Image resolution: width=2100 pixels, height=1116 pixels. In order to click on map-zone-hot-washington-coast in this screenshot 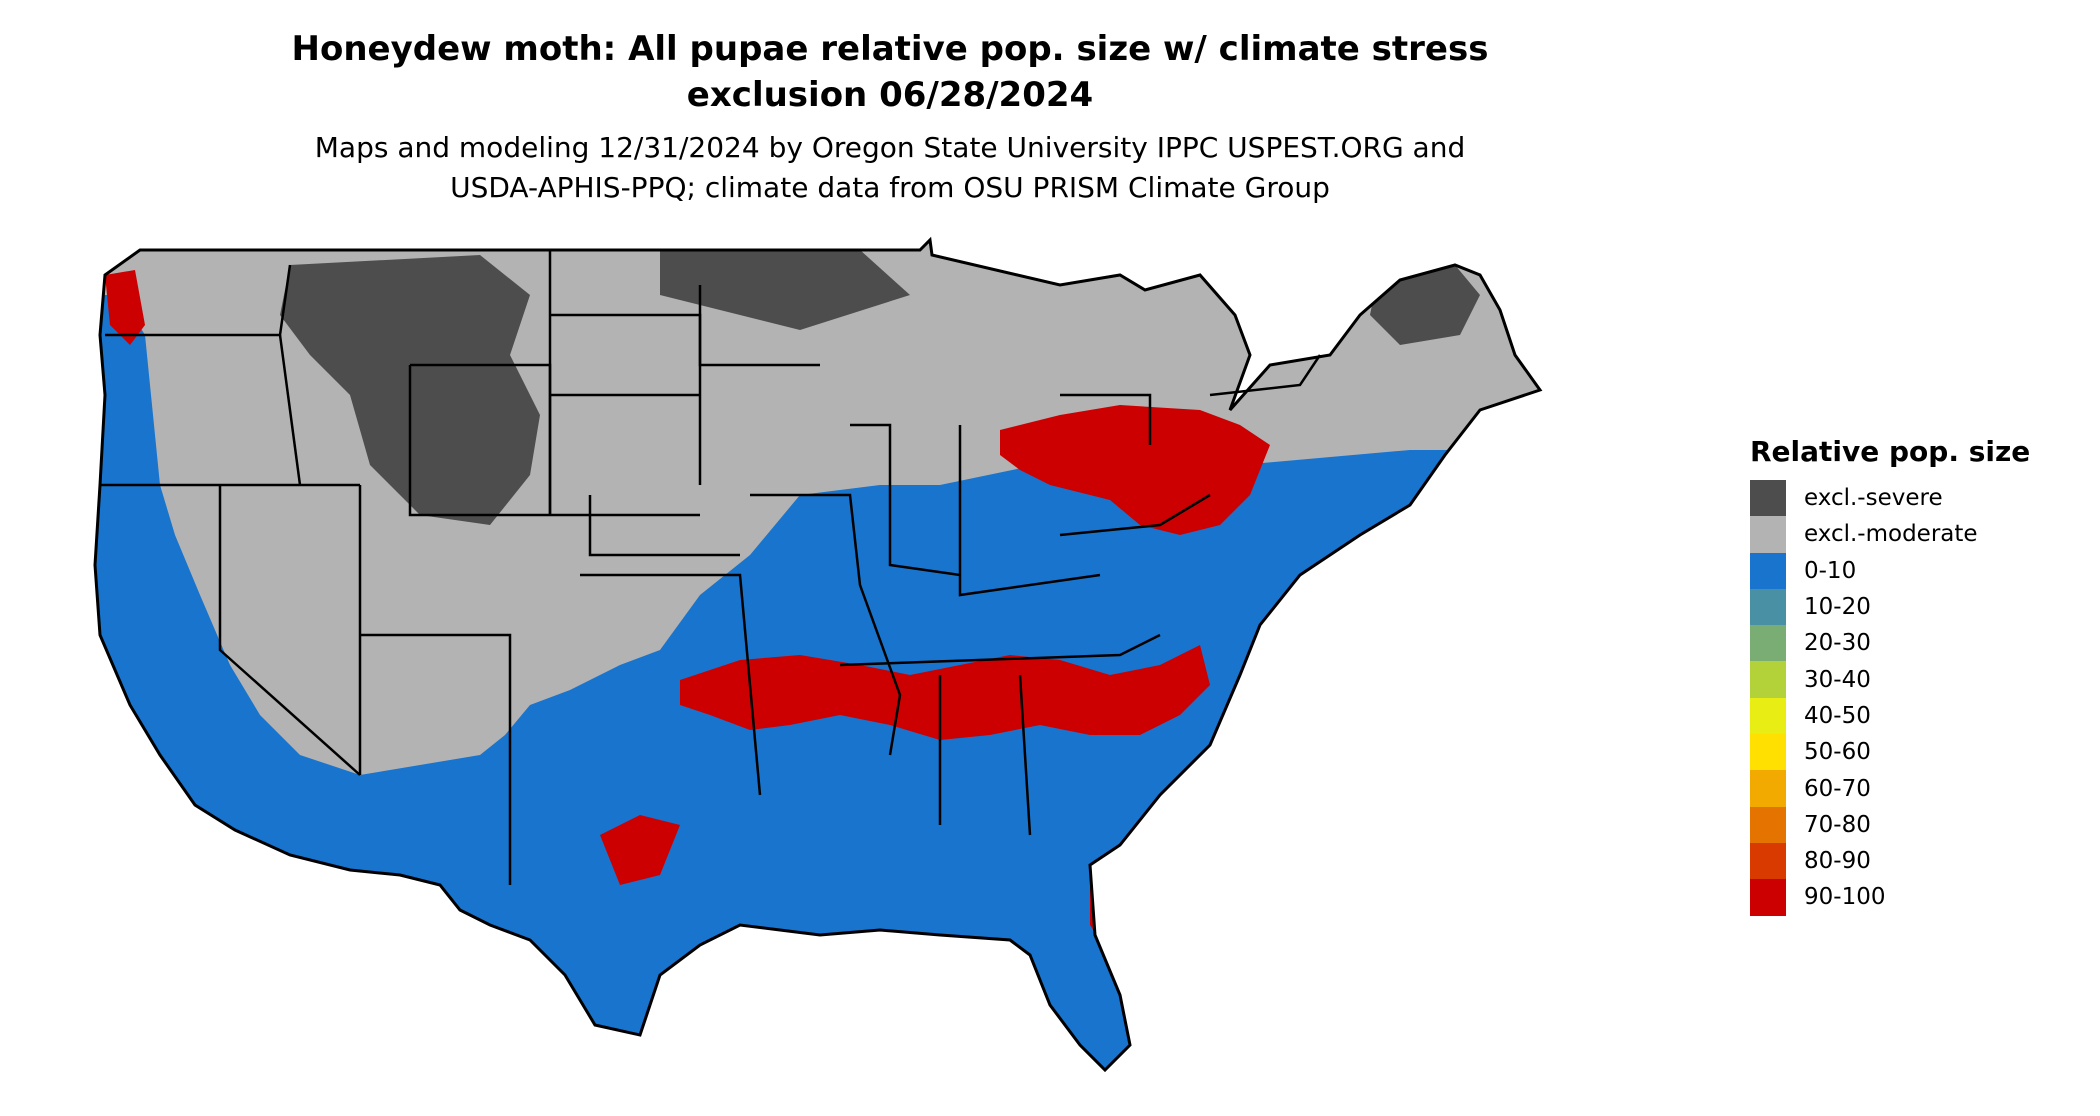, I will do `click(125, 307)`.